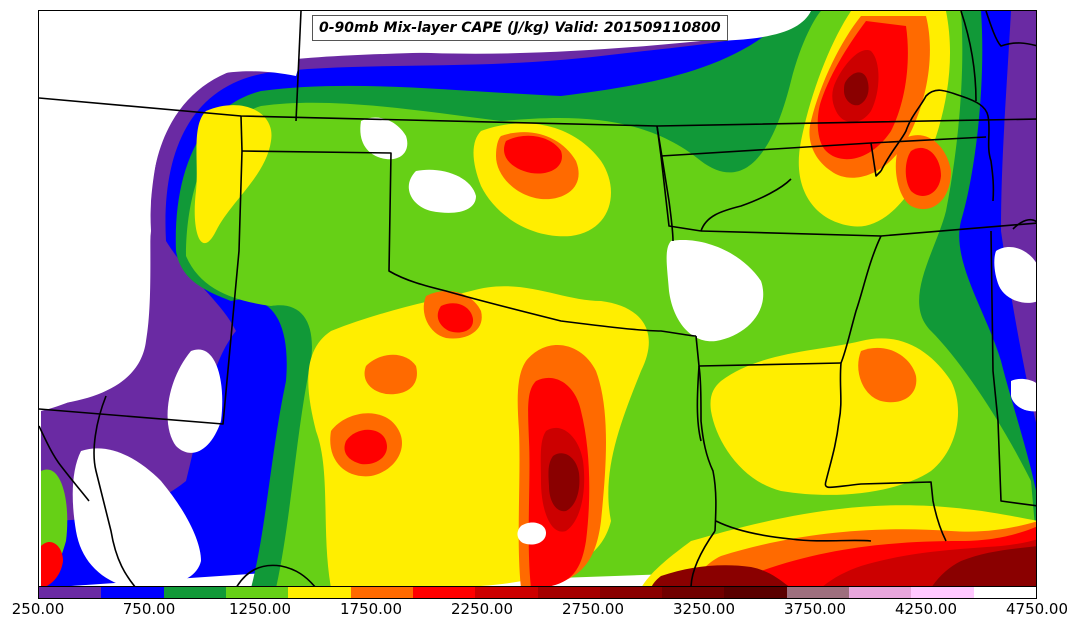 The height and width of the screenshot is (633, 1081). Describe the element at coordinates (593, 609) in the screenshot. I see `colorbar-tick-label: 2750.00` at that location.